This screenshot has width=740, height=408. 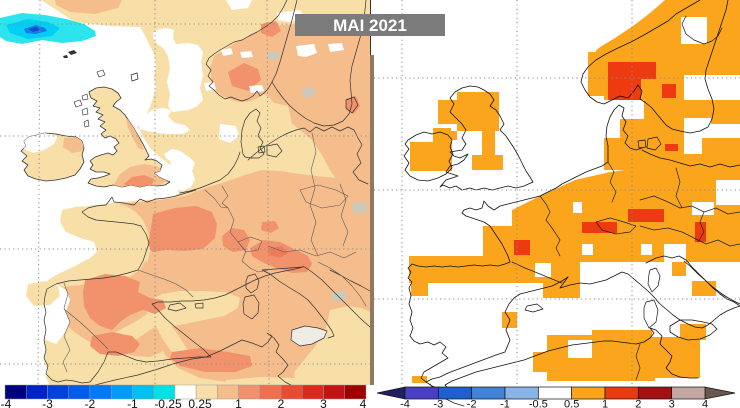 What do you see at coordinates (571, 403) in the screenshot?
I see `svg-text: 0.5` at bounding box center [571, 403].